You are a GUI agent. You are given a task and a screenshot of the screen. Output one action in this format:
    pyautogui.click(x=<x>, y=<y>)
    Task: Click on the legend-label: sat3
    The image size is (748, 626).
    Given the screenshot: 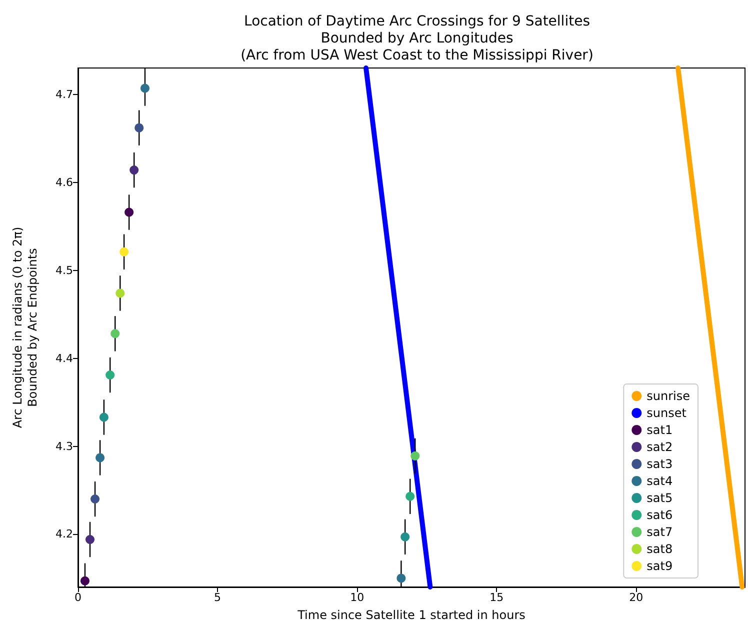 What is the action you would take?
    pyautogui.click(x=659, y=464)
    